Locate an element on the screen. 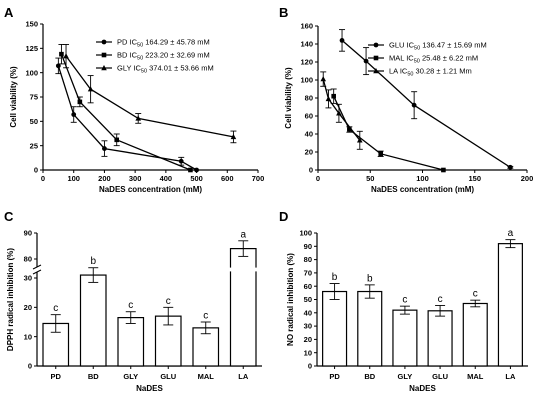 This screenshot has width=550, height=404. x-tick-label: 50 is located at coordinates (370, 178).